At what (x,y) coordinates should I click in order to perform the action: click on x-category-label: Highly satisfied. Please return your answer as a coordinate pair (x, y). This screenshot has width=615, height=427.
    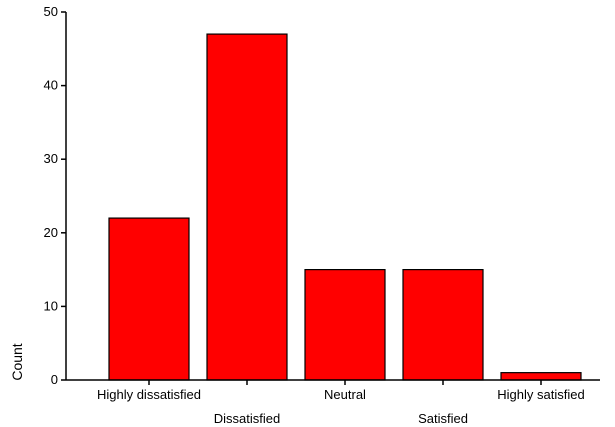
    Looking at the image, I should click on (540, 394).